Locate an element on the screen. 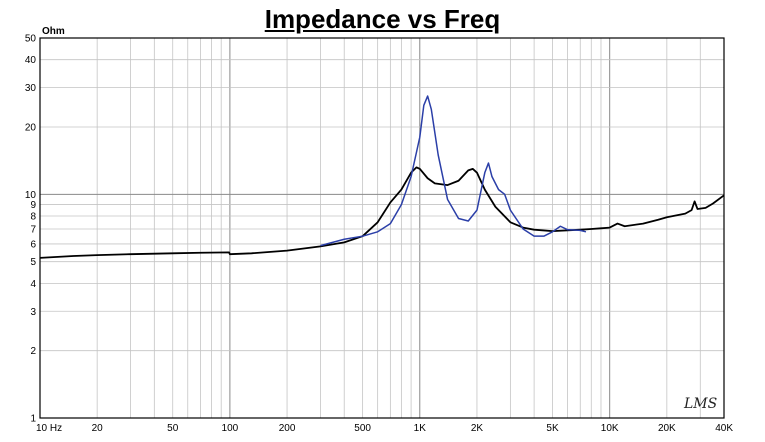 The image size is (765, 442). y-tick-label: 6 is located at coordinates (33, 244).